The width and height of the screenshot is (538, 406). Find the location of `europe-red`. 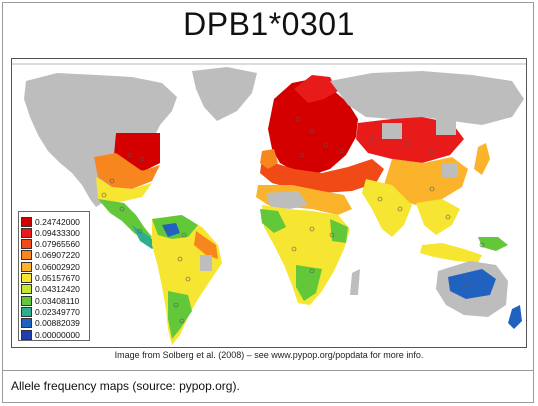

europe-red is located at coordinates (313, 127).